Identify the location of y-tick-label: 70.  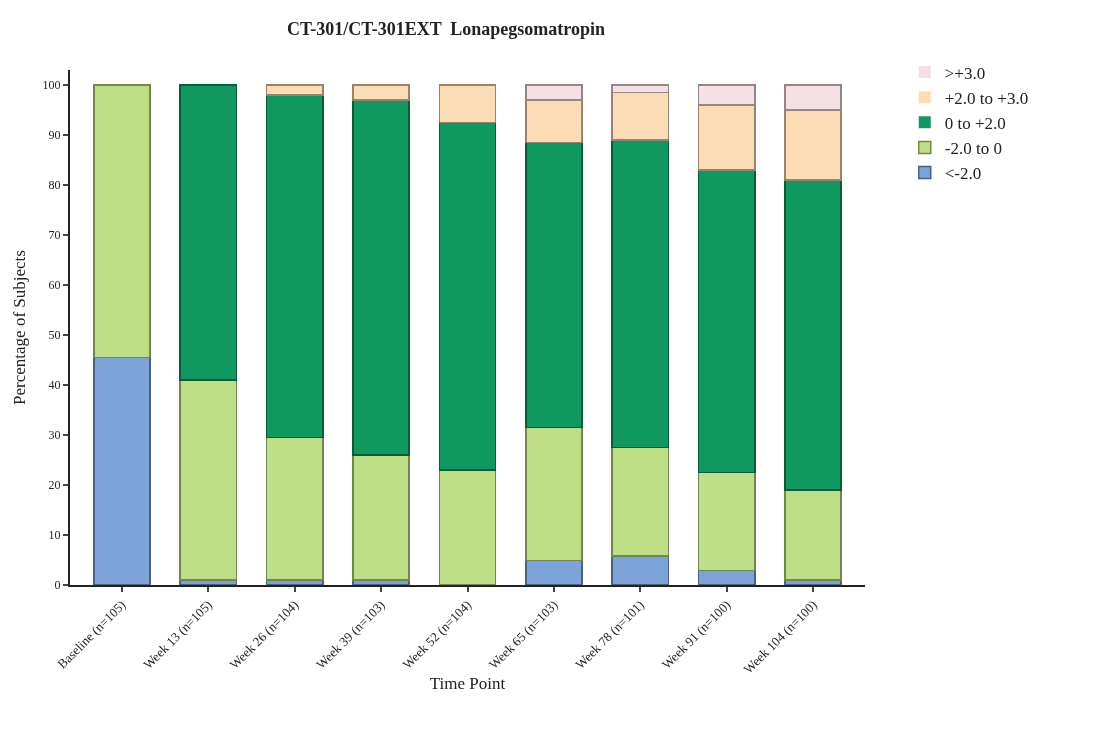
(54, 235).